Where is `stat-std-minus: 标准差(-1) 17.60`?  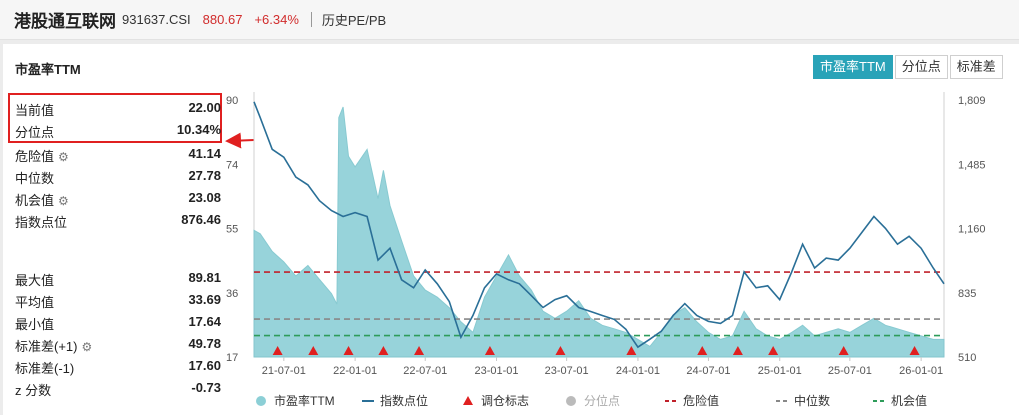
stat-std-minus: 标准差(-1) 17.60 is located at coordinates (118, 367).